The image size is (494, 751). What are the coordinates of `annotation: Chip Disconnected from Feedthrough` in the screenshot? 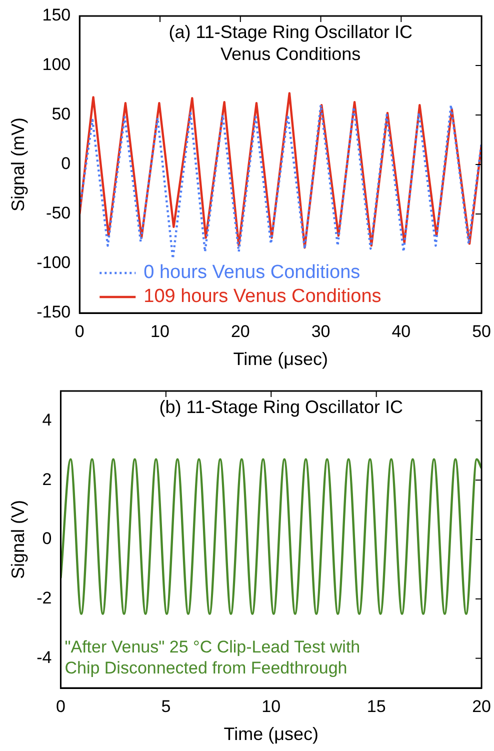 It's located at (206, 668).